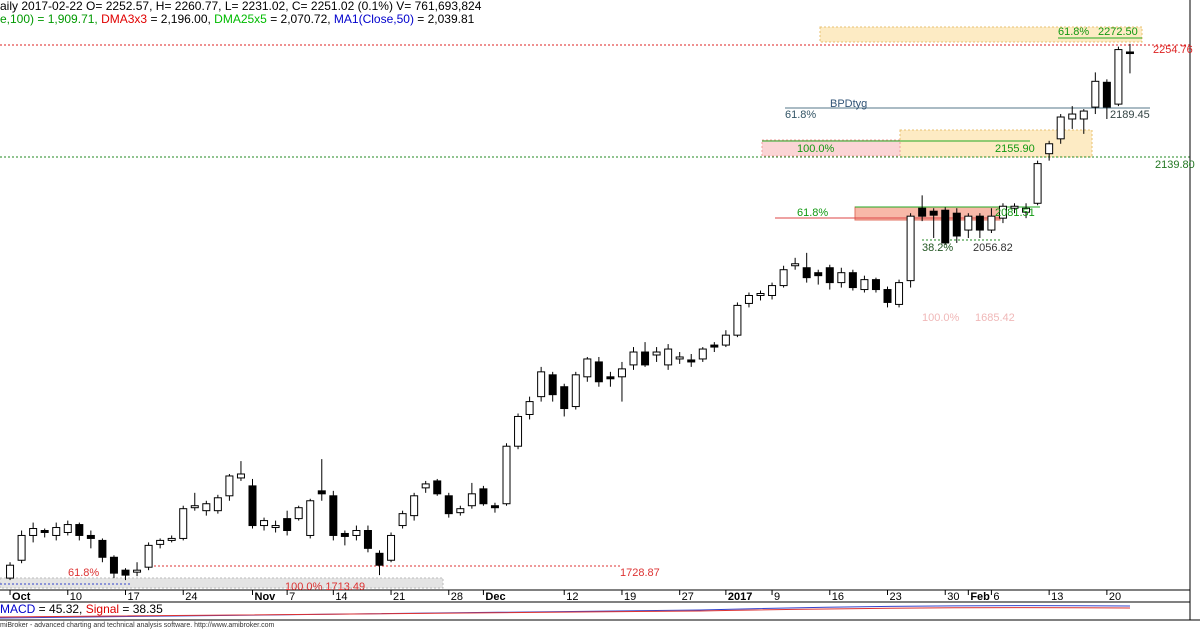 The image size is (1200, 630). What do you see at coordinates (124, 19) in the screenshot?
I see `header-segment: DMA3x3` at bounding box center [124, 19].